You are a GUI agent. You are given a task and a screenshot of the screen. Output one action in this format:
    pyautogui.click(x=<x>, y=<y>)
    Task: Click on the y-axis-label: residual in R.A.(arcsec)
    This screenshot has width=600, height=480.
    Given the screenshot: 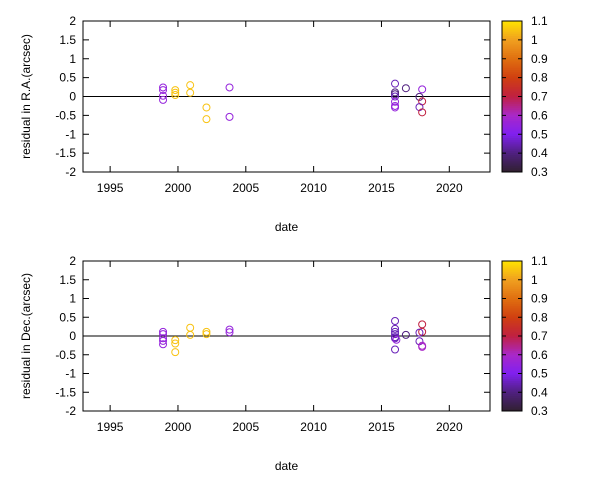 What is the action you would take?
    pyautogui.click(x=26, y=96)
    